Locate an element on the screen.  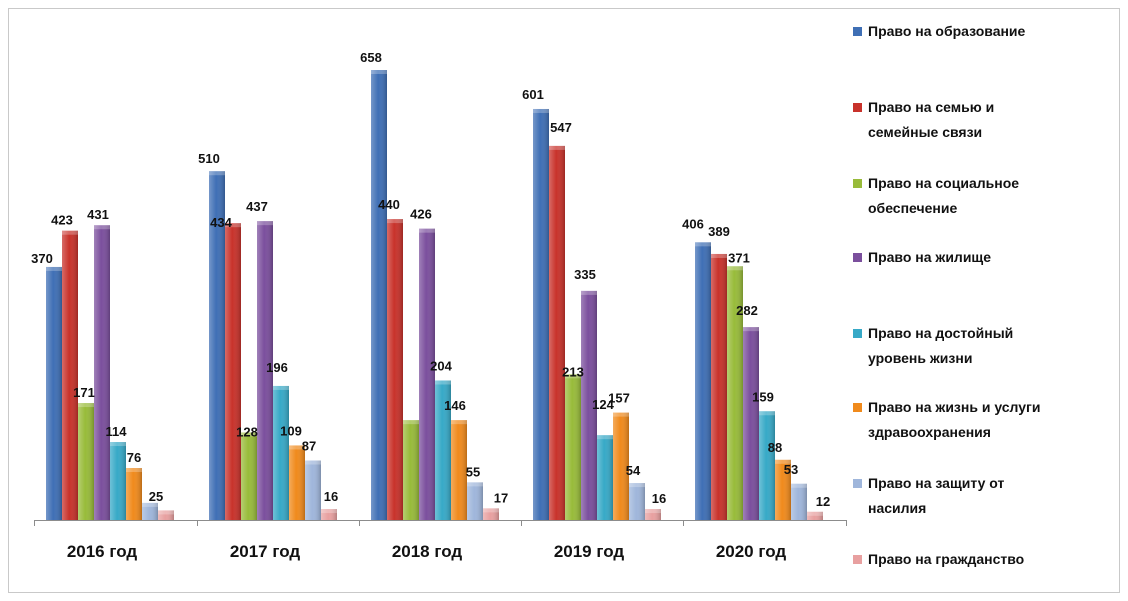
category-label: 2016 год is located at coordinates (102, 551).